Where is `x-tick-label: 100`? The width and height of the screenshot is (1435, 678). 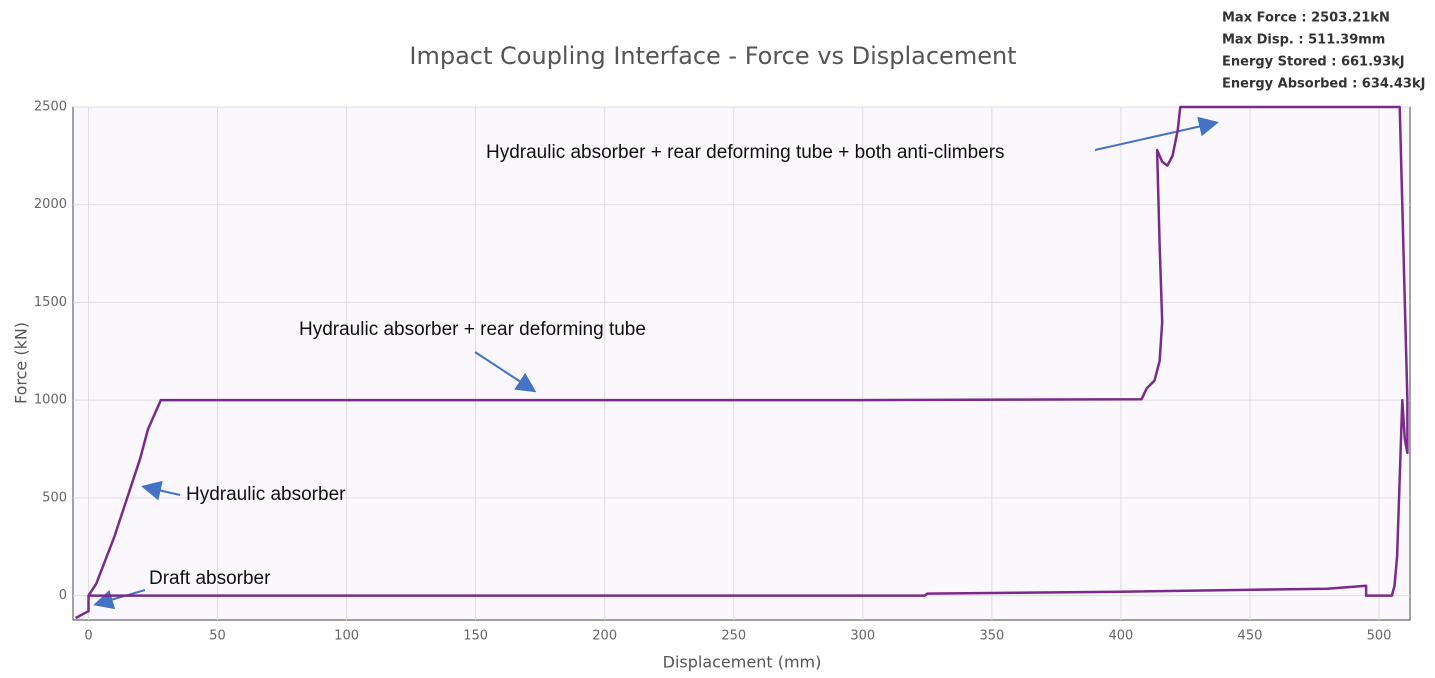 x-tick-label: 100 is located at coordinates (346, 636).